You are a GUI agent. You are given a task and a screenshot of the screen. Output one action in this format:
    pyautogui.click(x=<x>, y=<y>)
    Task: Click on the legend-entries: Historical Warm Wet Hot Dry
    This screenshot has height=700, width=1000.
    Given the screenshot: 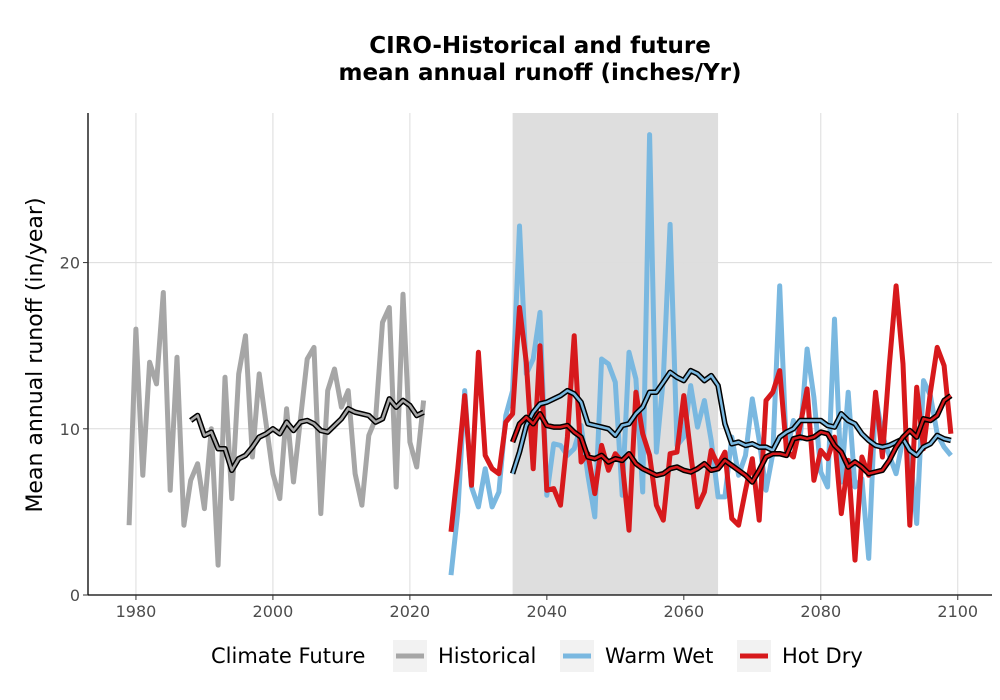 What is the action you would take?
    pyautogui.click(x=628, y=656)
    